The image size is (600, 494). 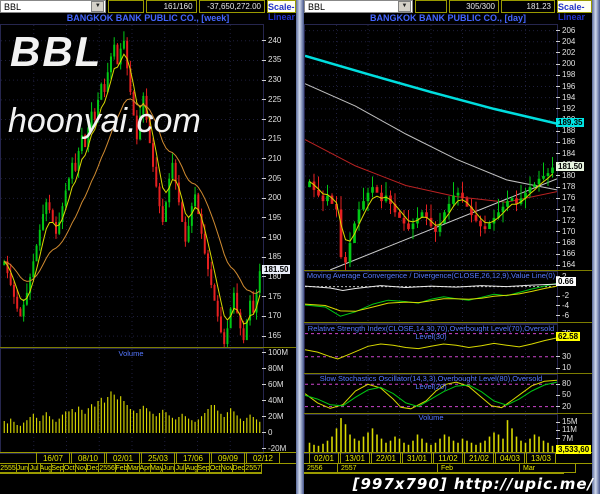 What do you see at coordinates (565, 141) in the screenshot?
I see `axis-tick-label: 186` at bounding box center [565, 141].